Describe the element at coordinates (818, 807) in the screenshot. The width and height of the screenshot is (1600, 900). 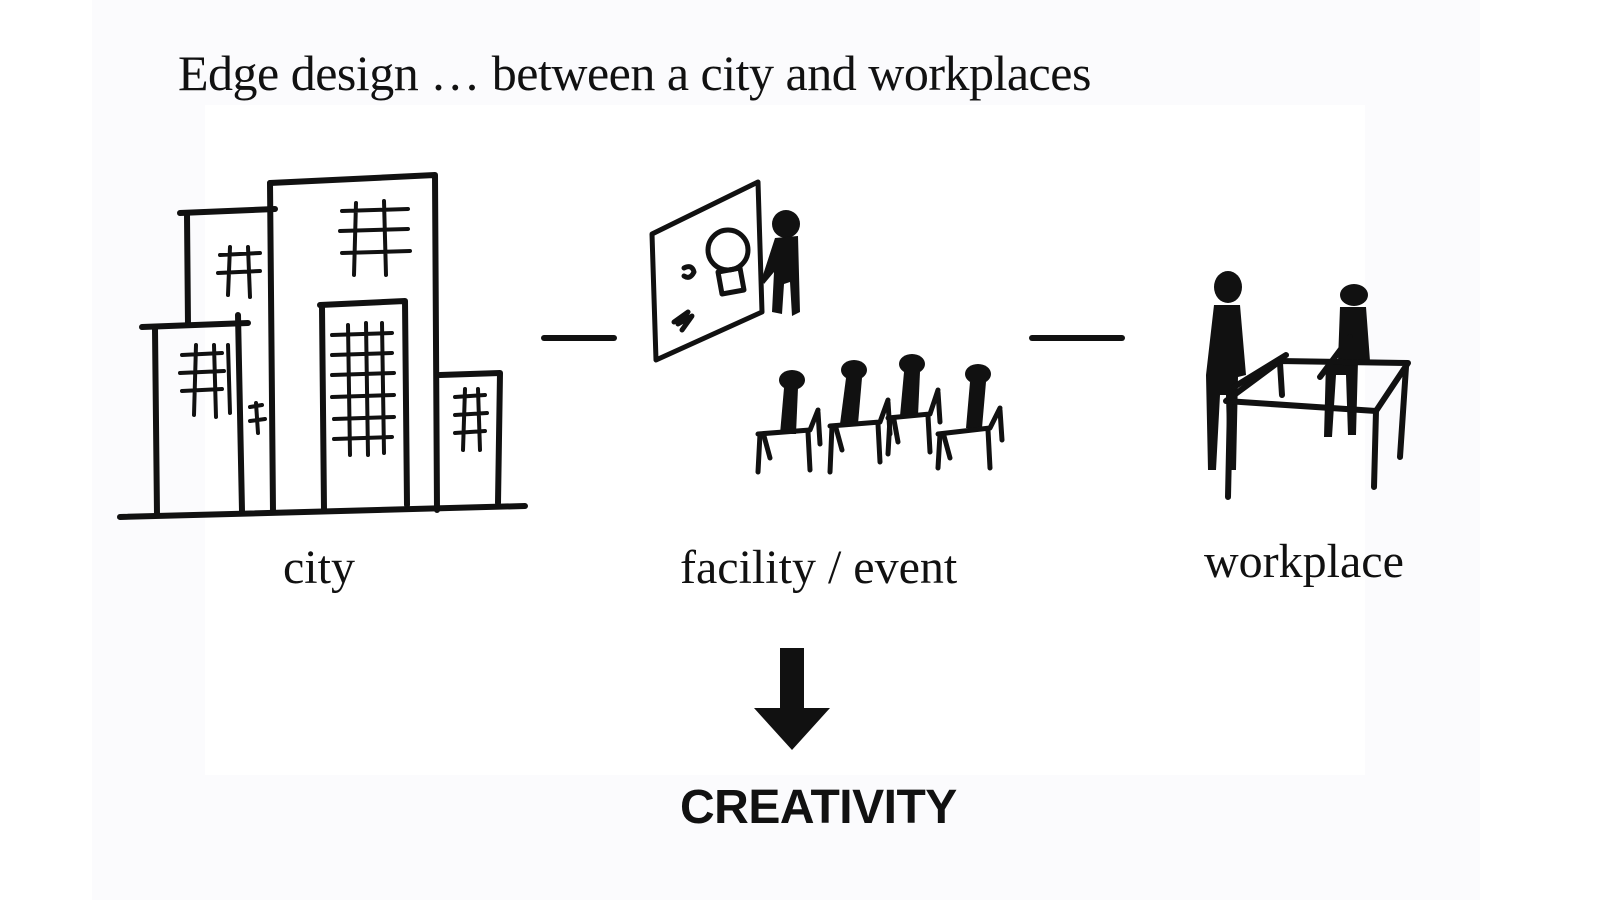
I see `conclusion-text: CREATIVITY` at that location.